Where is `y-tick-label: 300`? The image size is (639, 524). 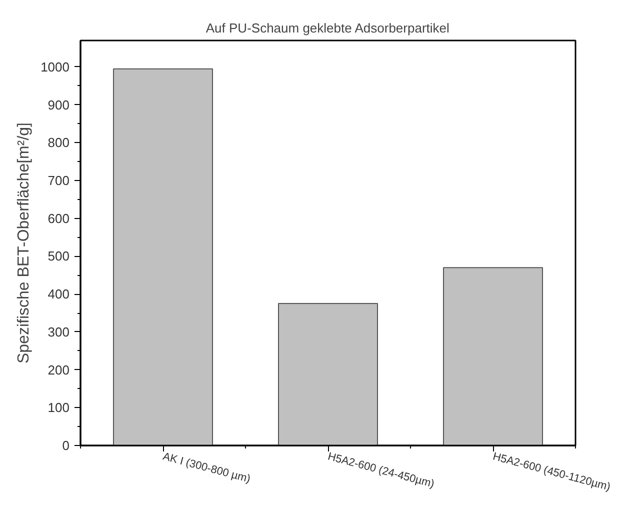 y-tick-label: 300 is located at coordinates (59, 332).